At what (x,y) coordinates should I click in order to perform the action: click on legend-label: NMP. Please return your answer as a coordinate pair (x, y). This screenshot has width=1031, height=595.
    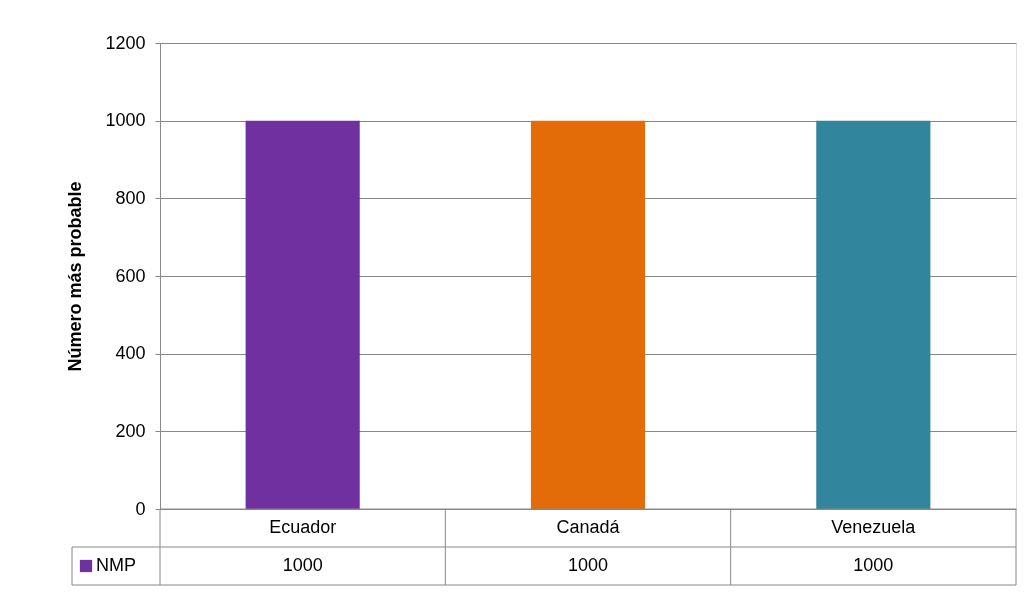
    Looking at the image, I should click on (116, 565).